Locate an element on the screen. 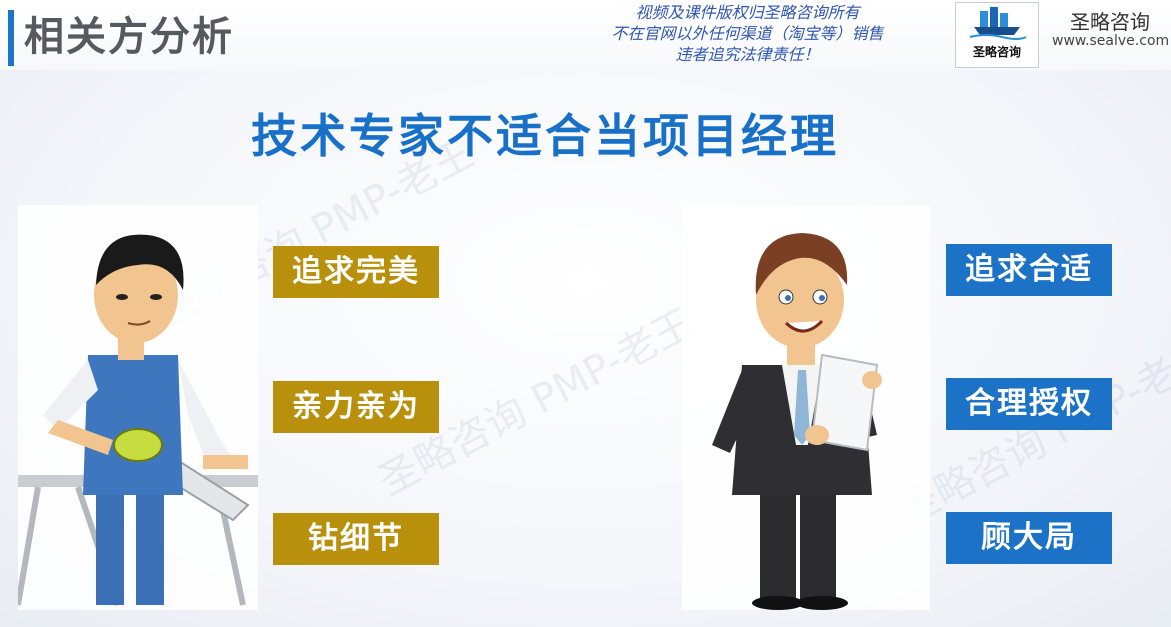  tag-pursue-suitability: 追求合适 is located at coordinates (1029, 270).